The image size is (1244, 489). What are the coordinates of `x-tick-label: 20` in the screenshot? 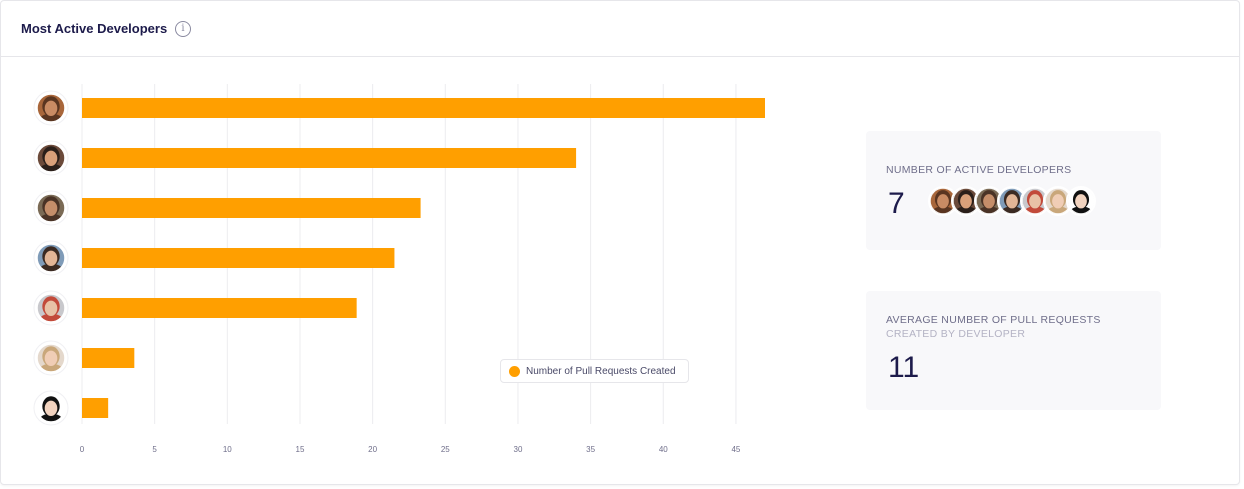 It's located at (372, 449).